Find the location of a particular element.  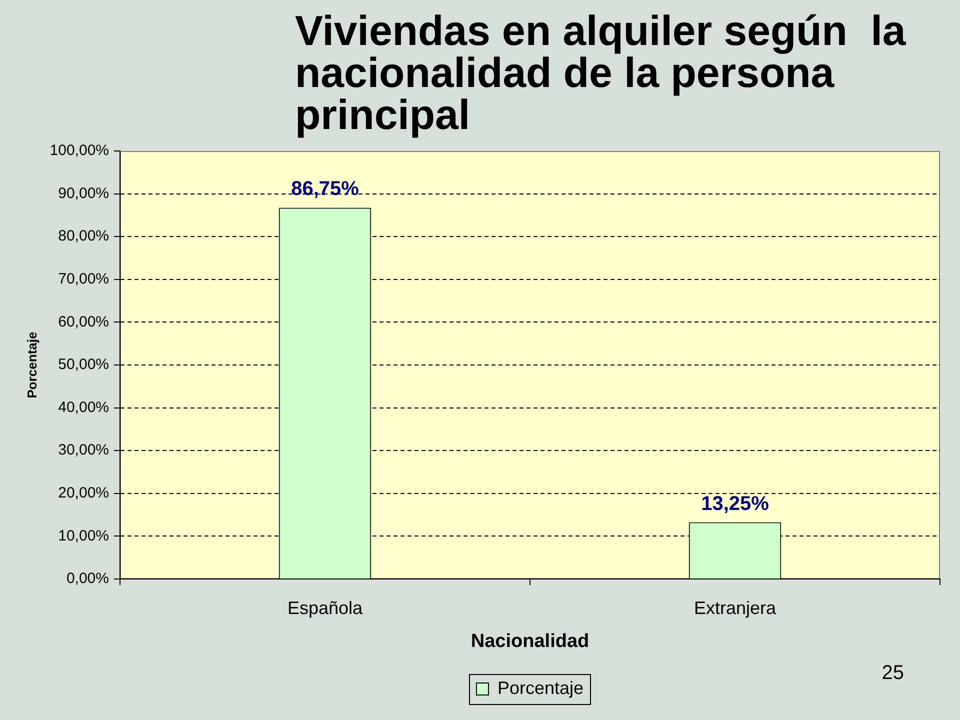

data-label: 13,25% is located at coordinates (735, 503).